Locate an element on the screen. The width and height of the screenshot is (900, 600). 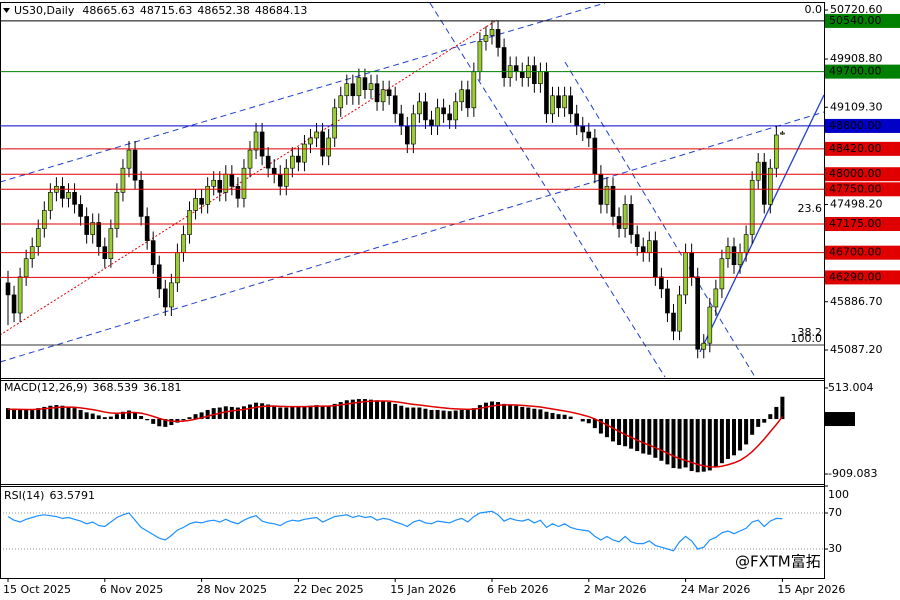
trend-line is located at coordinates (762, 223).